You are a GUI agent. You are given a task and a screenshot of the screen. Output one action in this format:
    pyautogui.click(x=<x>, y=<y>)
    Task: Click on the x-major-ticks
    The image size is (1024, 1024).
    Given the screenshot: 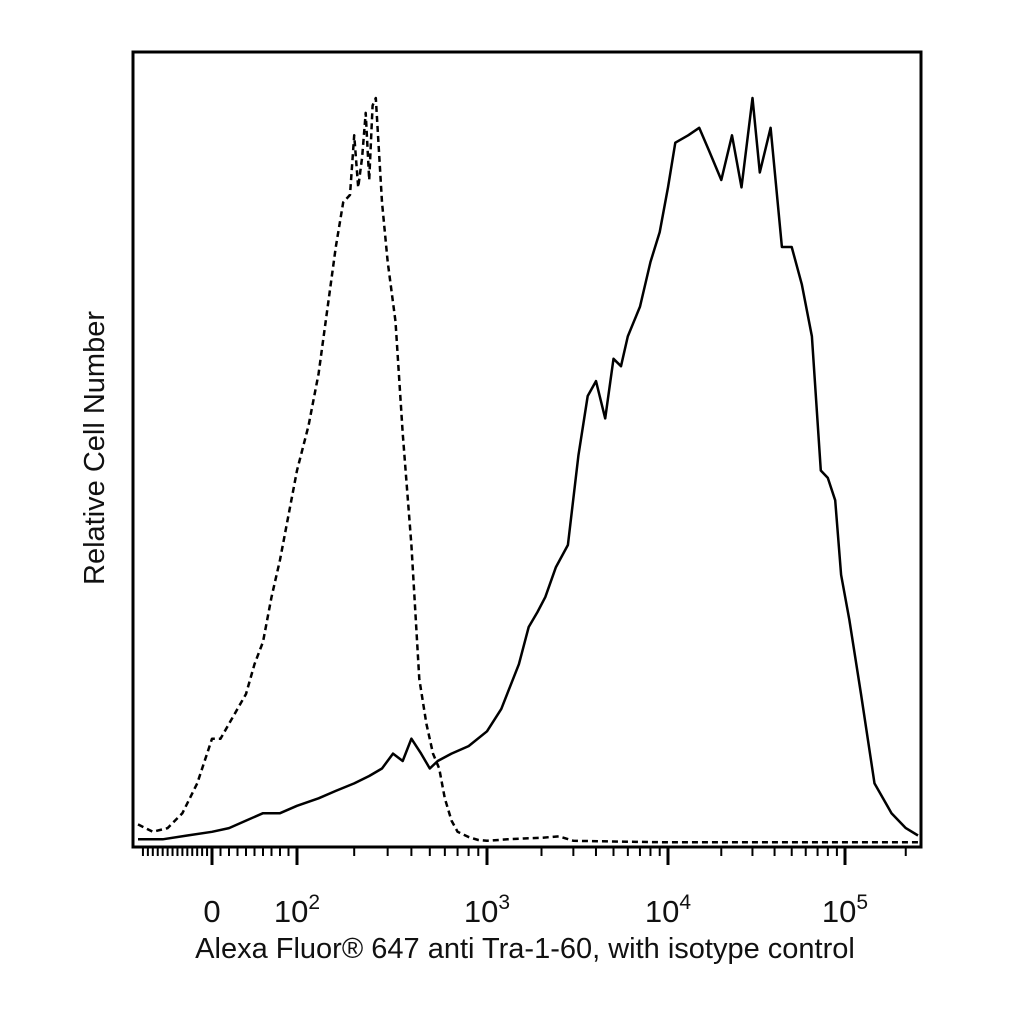 What is the action you would take?
    pyautogui.click(x=528, y=856)
    